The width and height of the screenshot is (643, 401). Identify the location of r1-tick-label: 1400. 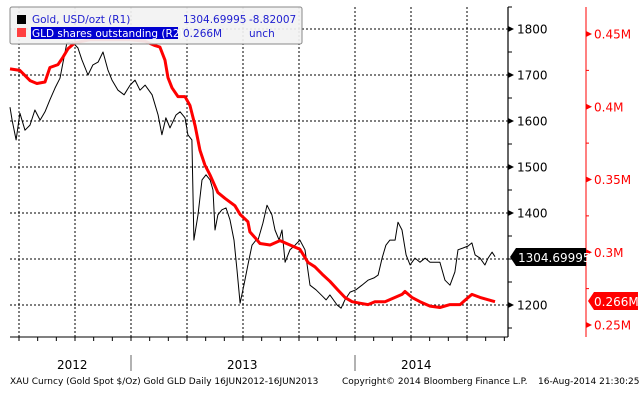
(532, 214).